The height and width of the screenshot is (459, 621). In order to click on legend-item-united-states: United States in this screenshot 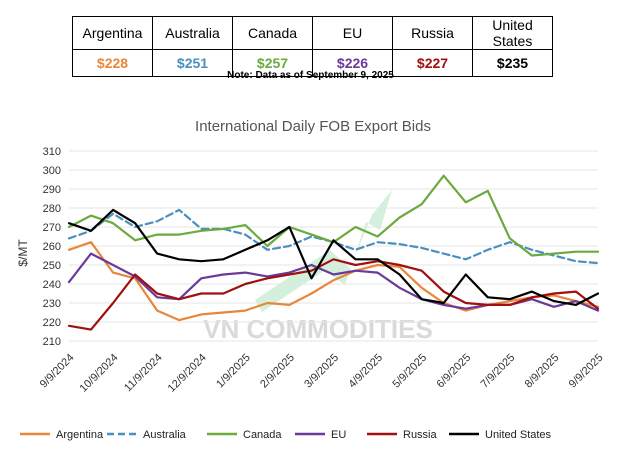, I will do `click(500, 435)`.